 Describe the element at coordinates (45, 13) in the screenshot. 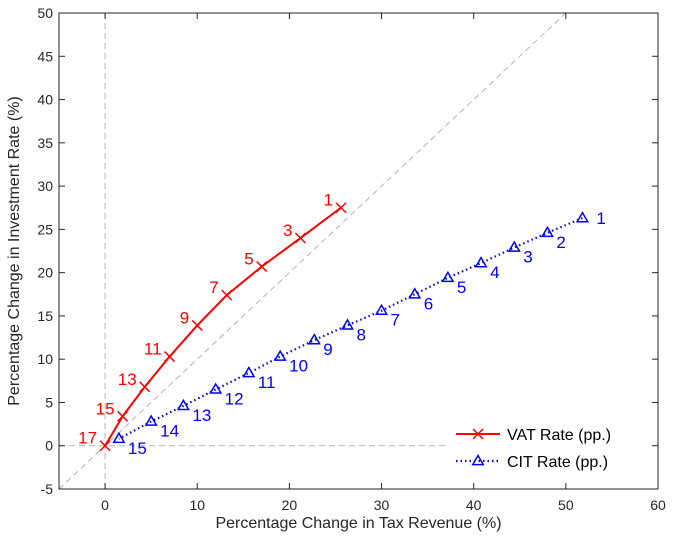

I see `y-tick-label: 50` at that location.